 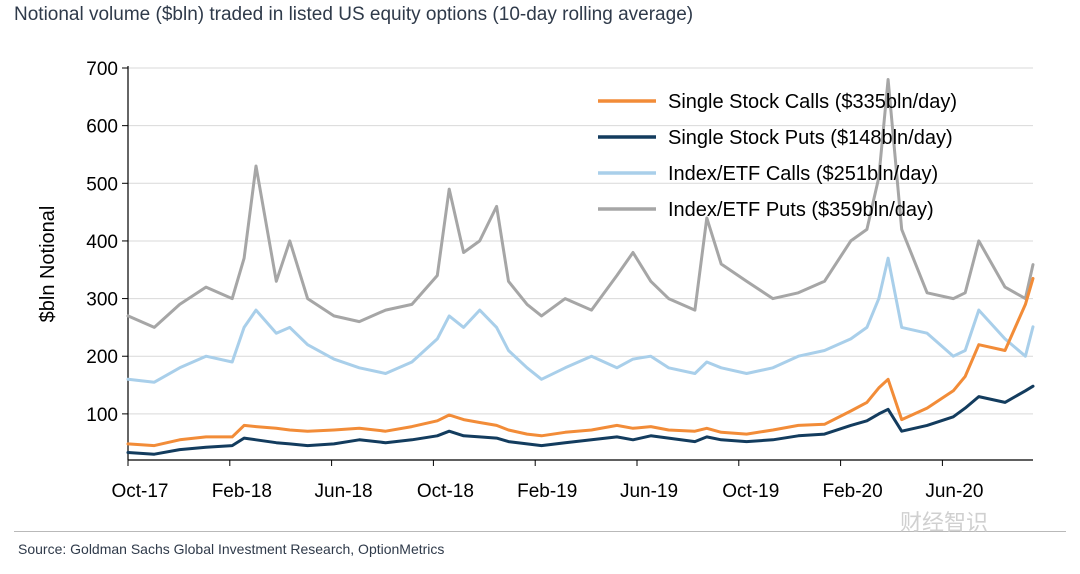 What do you see at coordinates (803, 174) in the screenshot?
I see `legend-label: Index/ETF Calls ($251bln/day)` at bounding box center [803, 174].